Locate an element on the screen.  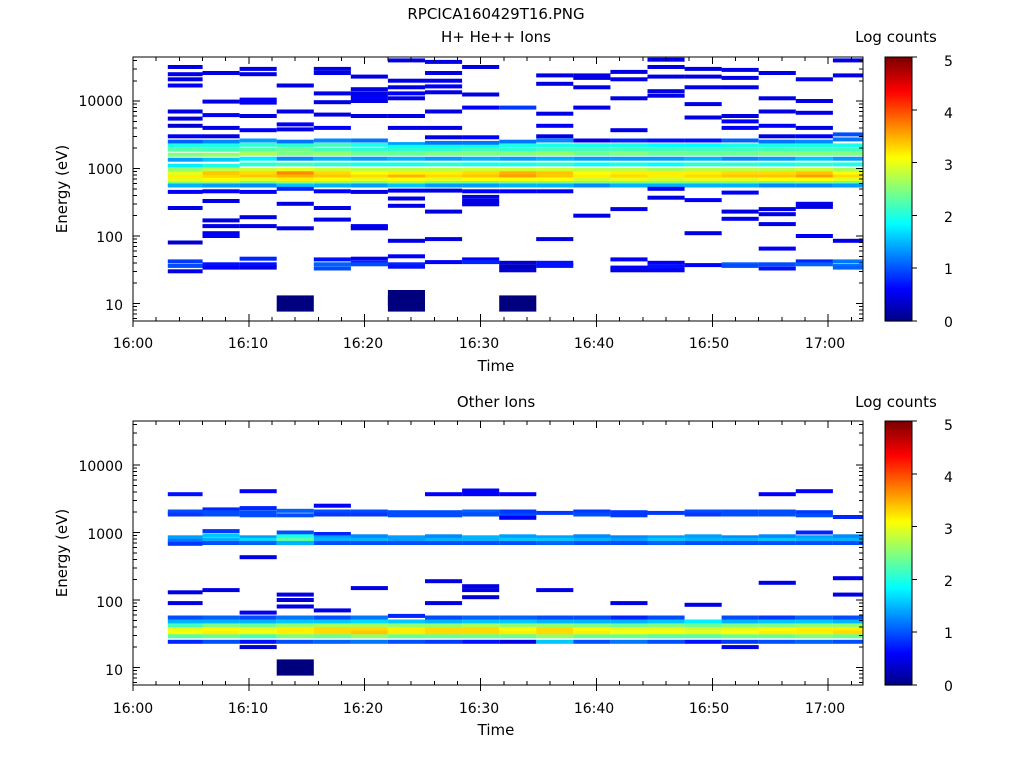
colorbar-tick-label: 1 is located at coordinates (948, 634).